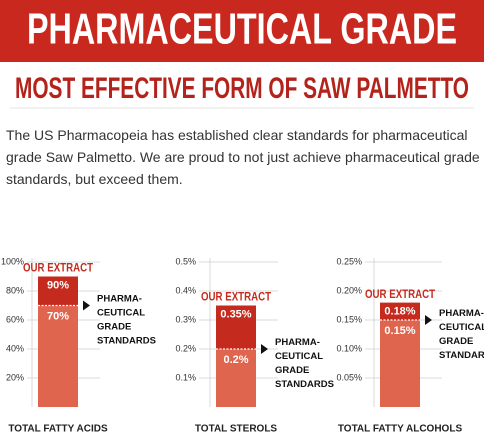  What do you see at coordinates (349, 319) in the screenshot?
I see `y-tick-label: 0.15%` at bounding box center [349, 319].